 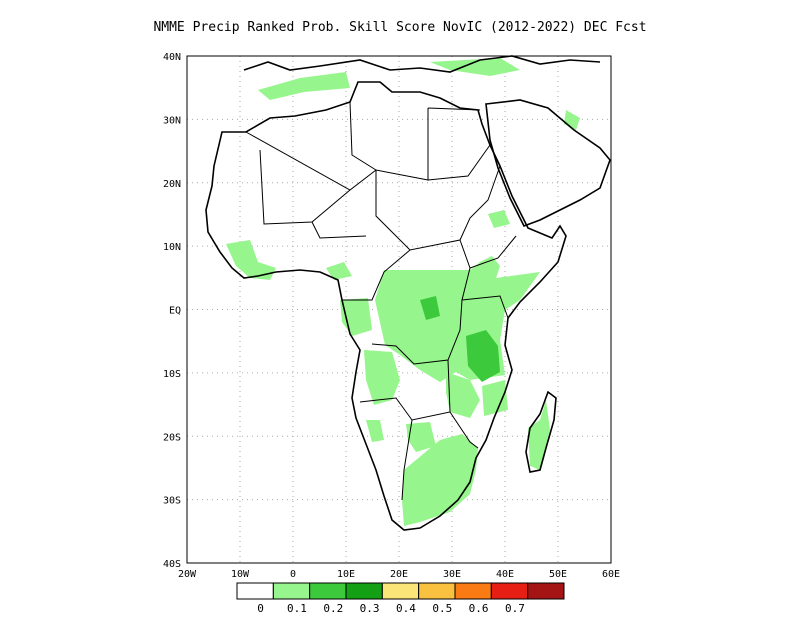 What do you see at coordinates (406, 608) in the screenshot?
I see `colorbar-label: 0.4` at bounding box center [406, 608].